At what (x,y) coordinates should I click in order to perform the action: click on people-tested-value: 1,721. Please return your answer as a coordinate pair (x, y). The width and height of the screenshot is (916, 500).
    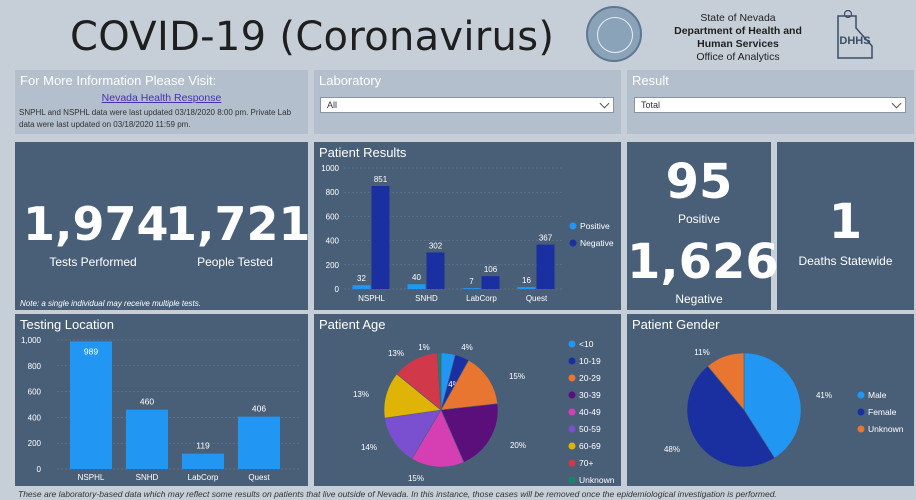
    Looking at the image, I should click on (238, 224).